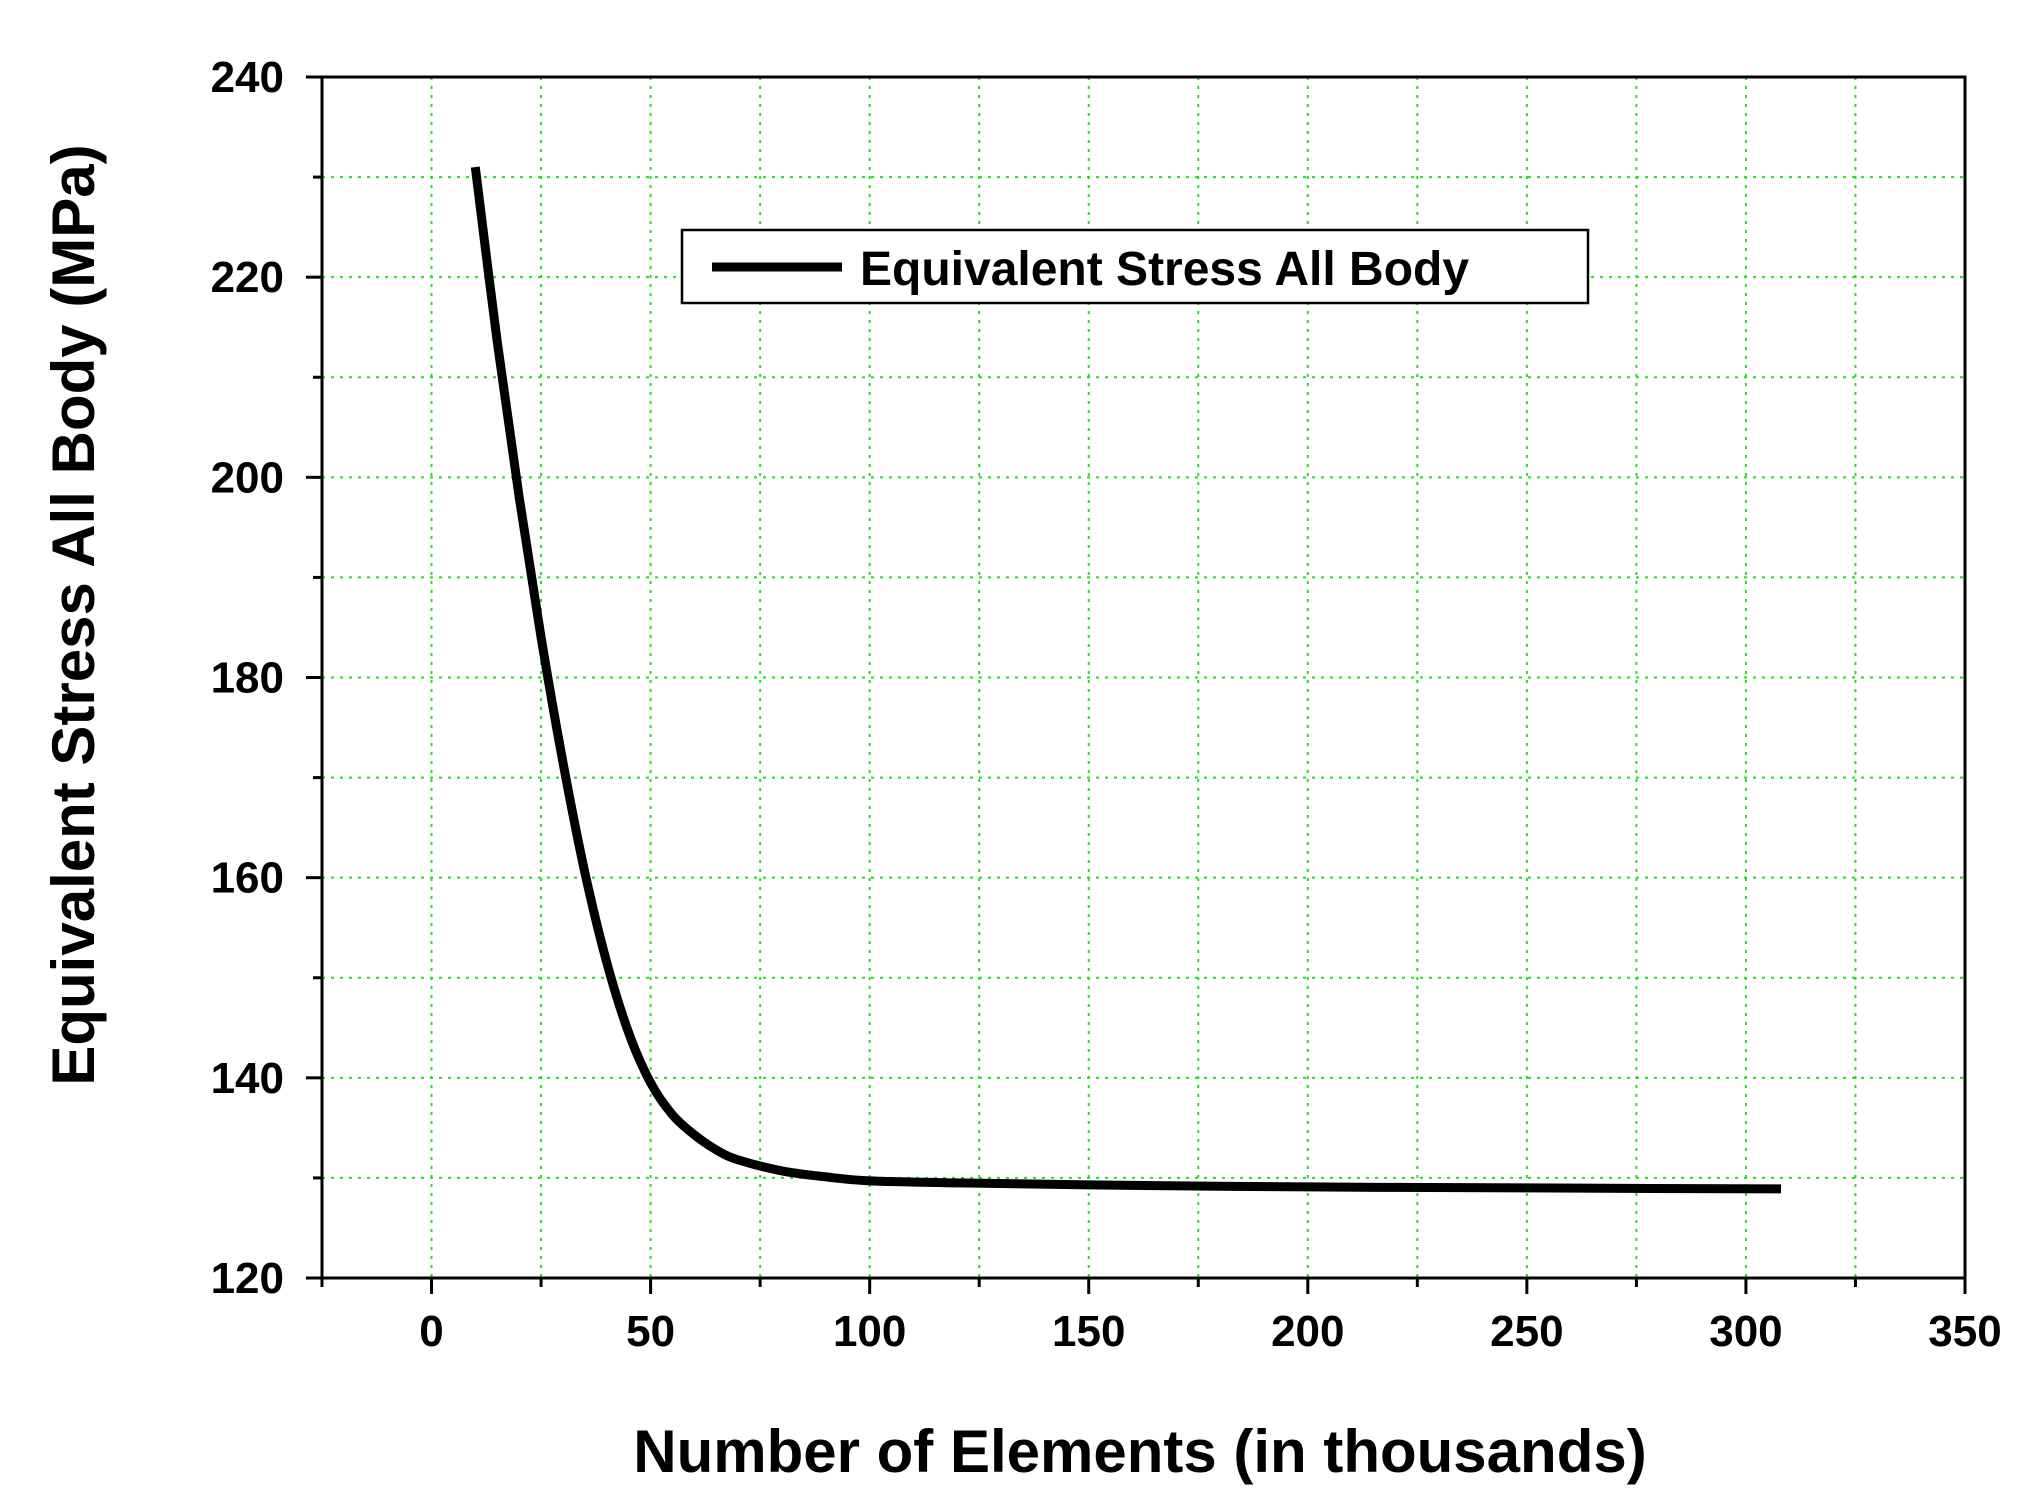  What do you see at coordinates (247, 1078) in the screenshot?
I see `y-tick-label: 140` at bounding box center [247, 1078].